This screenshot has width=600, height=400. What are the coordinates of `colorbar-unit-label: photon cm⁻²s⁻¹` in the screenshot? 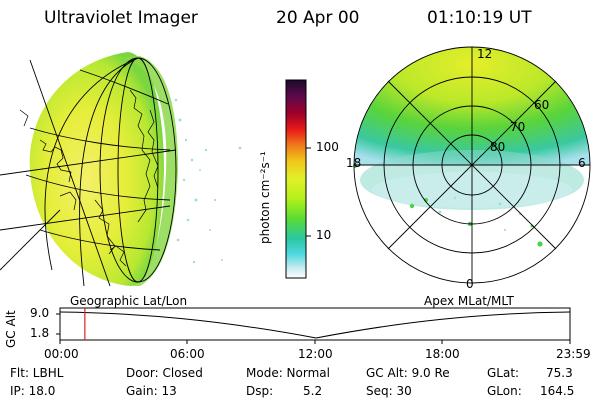 It's located at (265, 197).